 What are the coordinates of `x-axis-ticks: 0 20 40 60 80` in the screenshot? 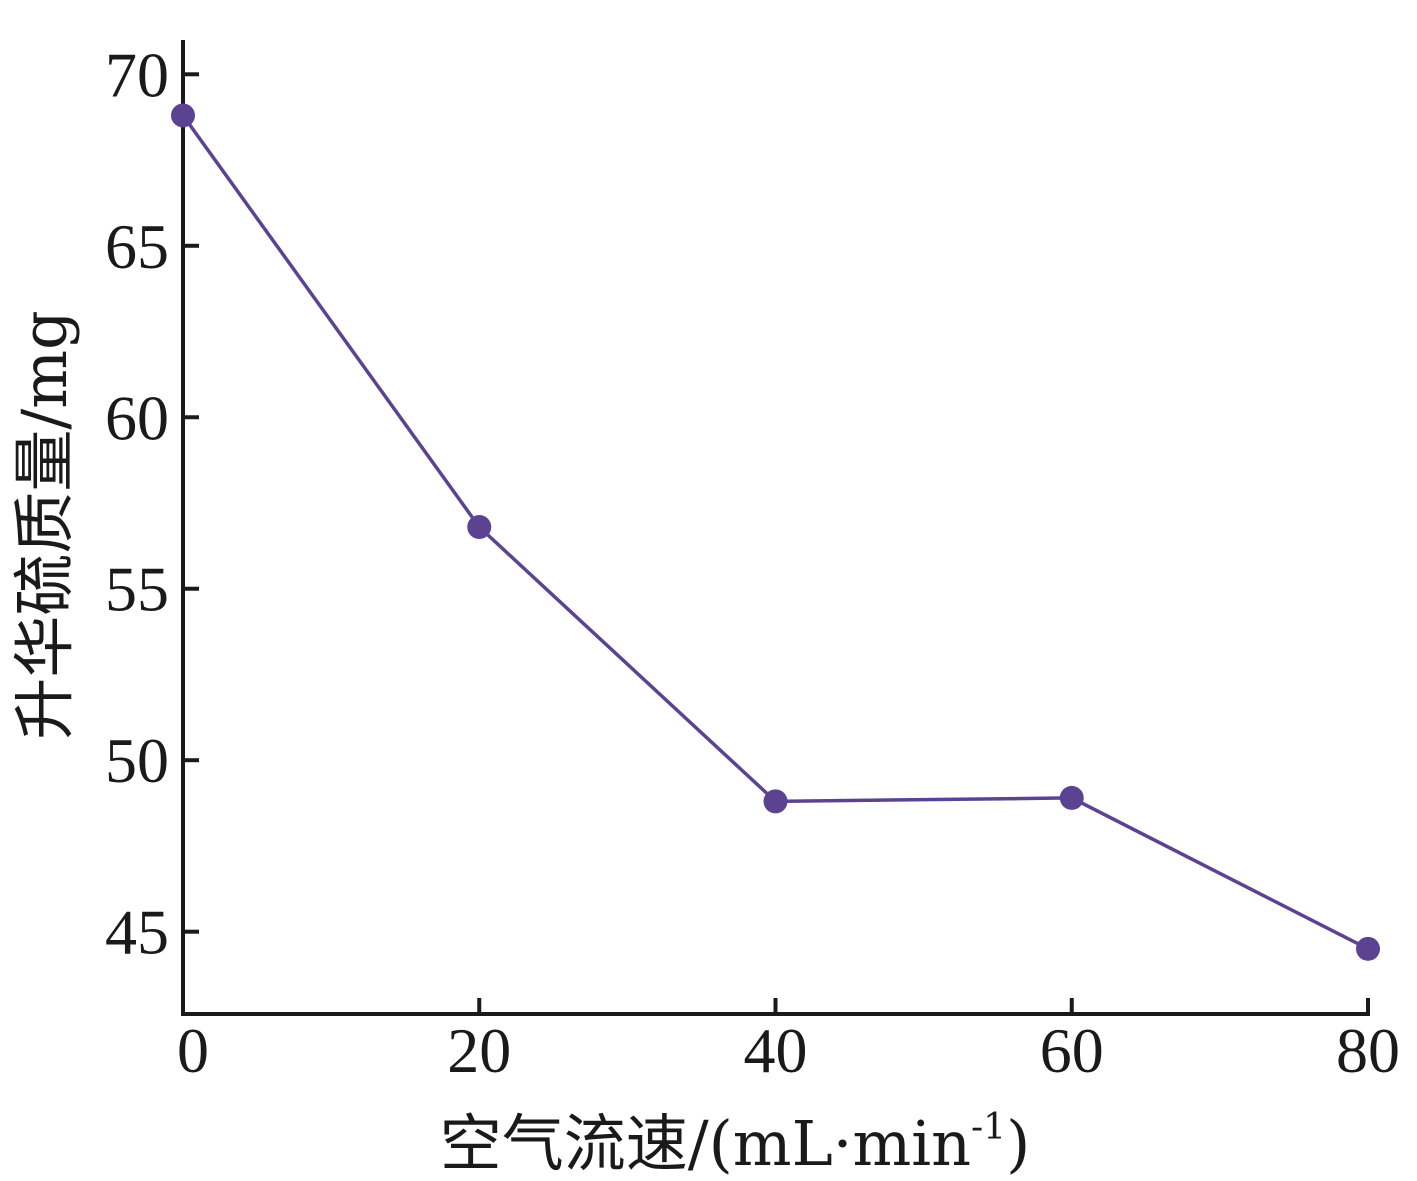 It's located at (788, 1042).